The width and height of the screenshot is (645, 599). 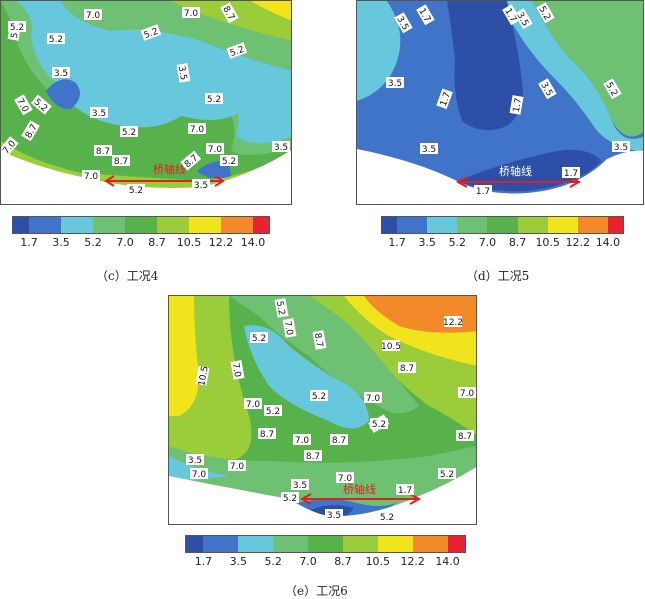 What do you see at coordinates (397, 242) in the screenshot?
I see `legend-tick-label: 1.7` at bounding box center [397, 242].